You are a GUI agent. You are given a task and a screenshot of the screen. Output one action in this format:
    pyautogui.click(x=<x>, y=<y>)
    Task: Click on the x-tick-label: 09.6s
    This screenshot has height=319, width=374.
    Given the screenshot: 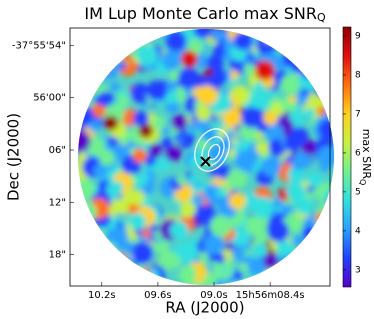 What is the action you would take?
    pyautogui.click(x=157, y=295)
    